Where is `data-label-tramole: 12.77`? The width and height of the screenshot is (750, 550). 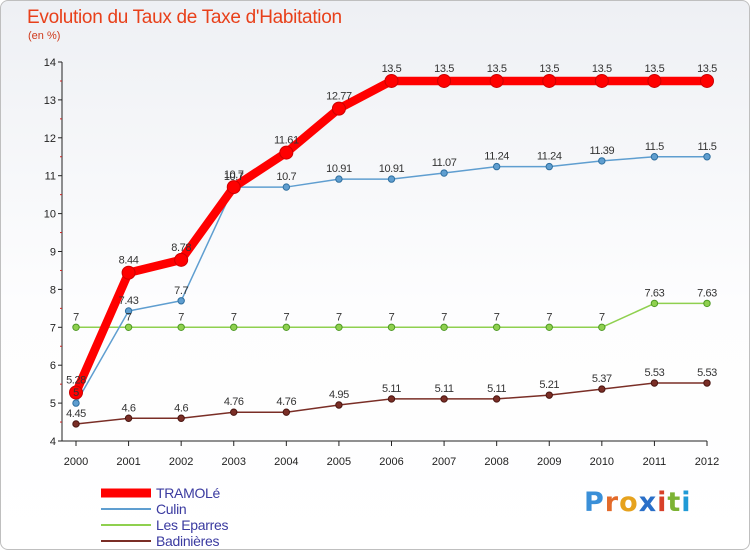
data-label-tramole: 12.77 is located at coordinates (339, 97).